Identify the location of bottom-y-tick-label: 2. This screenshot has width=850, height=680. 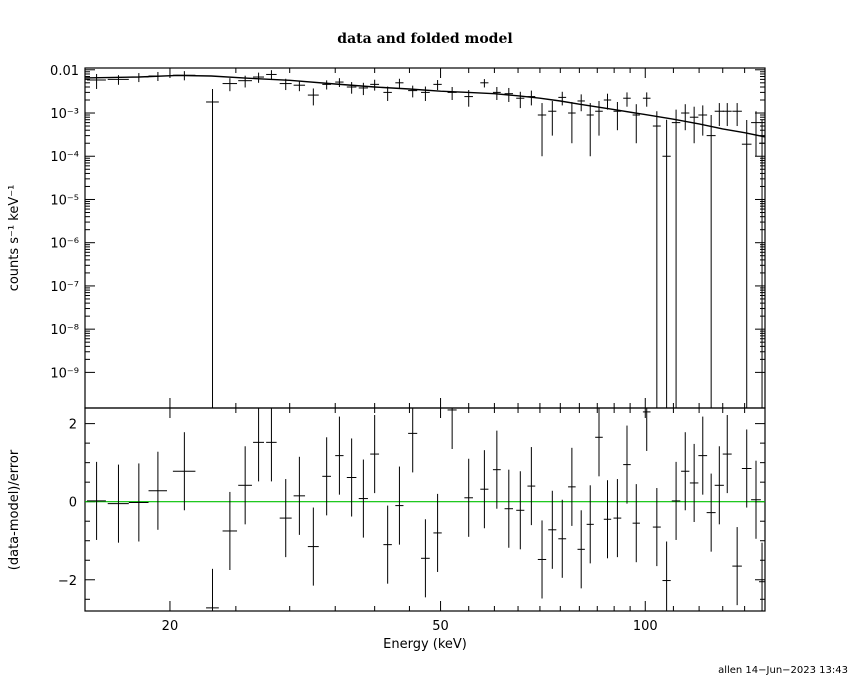
(73, 425).